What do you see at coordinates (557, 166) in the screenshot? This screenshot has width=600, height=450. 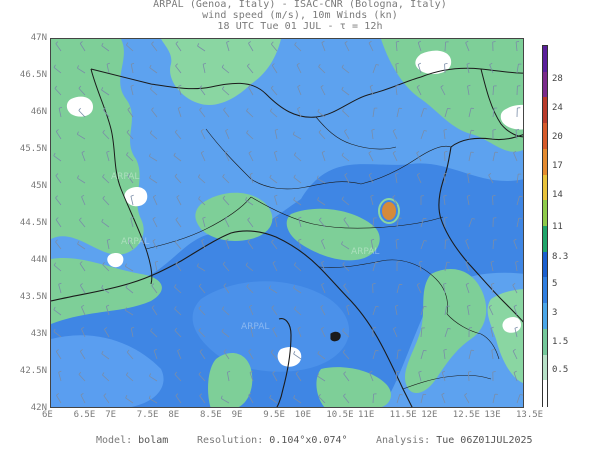 I see `colorbar-label: 17` at bounding box center [557, 166].